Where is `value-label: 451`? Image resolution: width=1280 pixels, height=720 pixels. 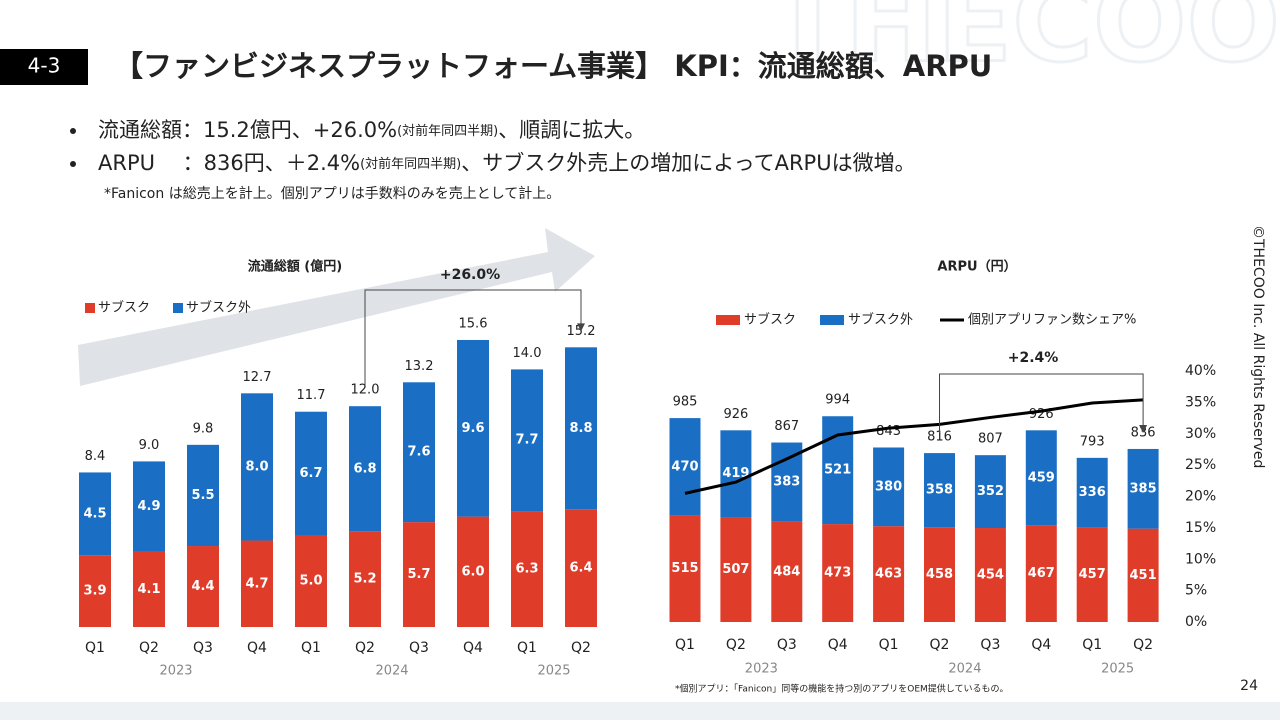 value-label: 451 is located at coordinates (1143, 575).